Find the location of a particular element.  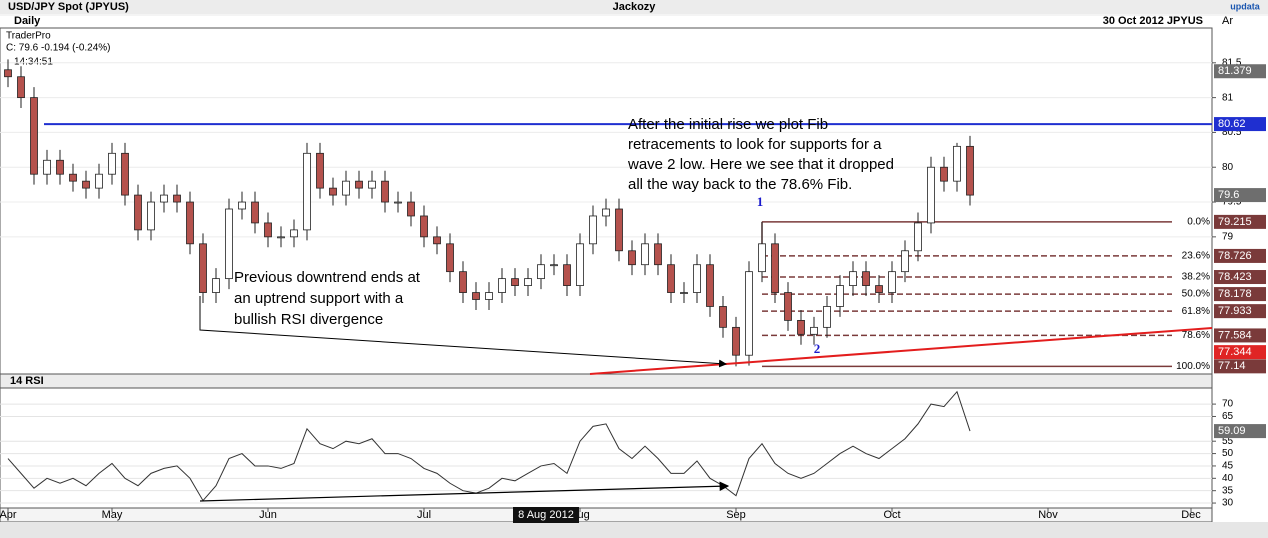

annotation: retracements to look for supports for a is located at coordinates (755, 144).